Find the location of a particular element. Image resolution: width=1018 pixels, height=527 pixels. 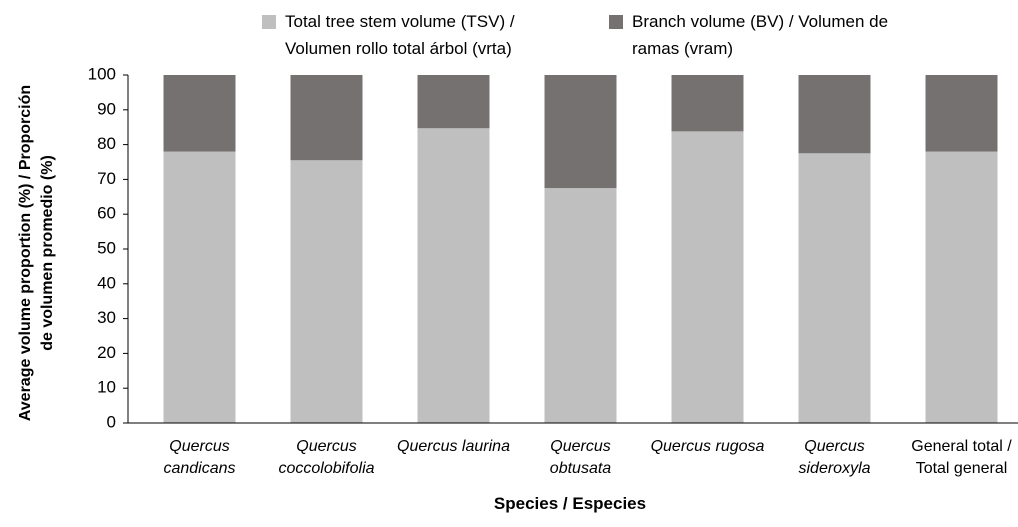

x-tick-label: Quercus laurina is located at coordinates (453, 446).